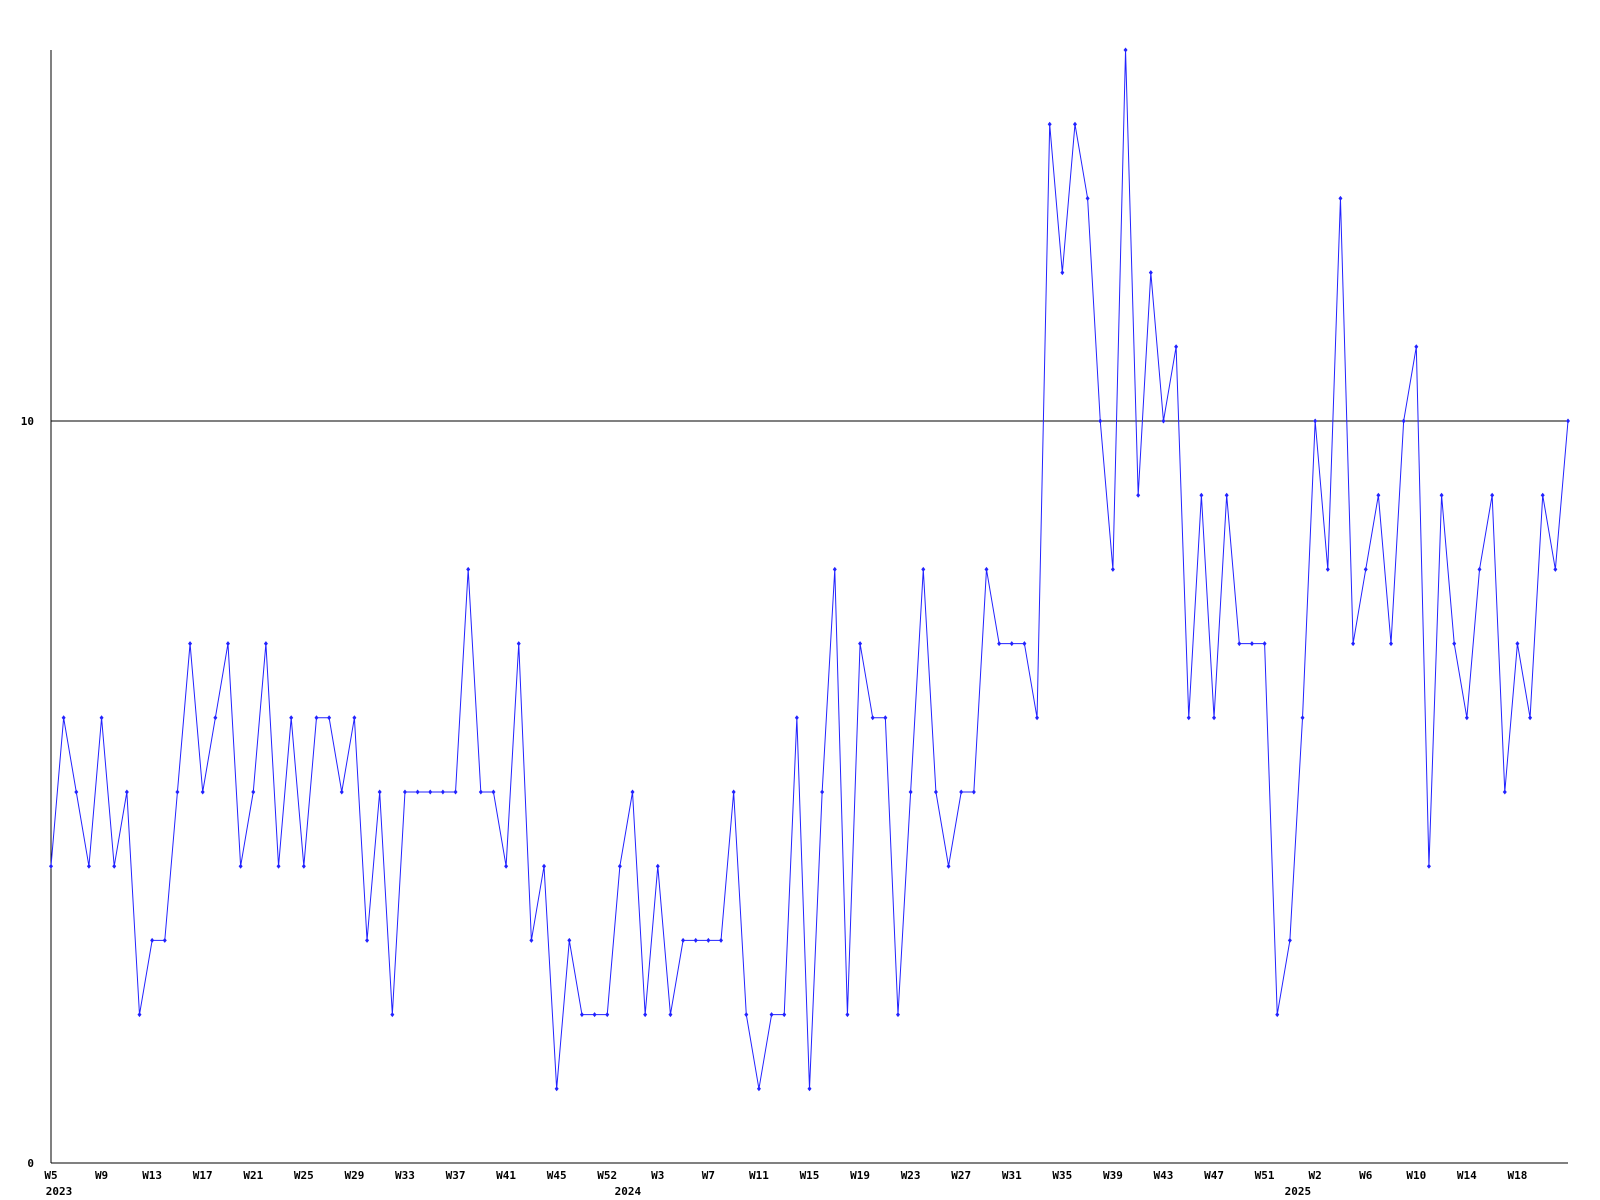 Image resolution: width=1600 pixels, height=1200 pixels. What do you see at coordinates (1164, 1175) in the screenshot?
I see `x-tick-label: W43` at bounding box center [1164, 1175].